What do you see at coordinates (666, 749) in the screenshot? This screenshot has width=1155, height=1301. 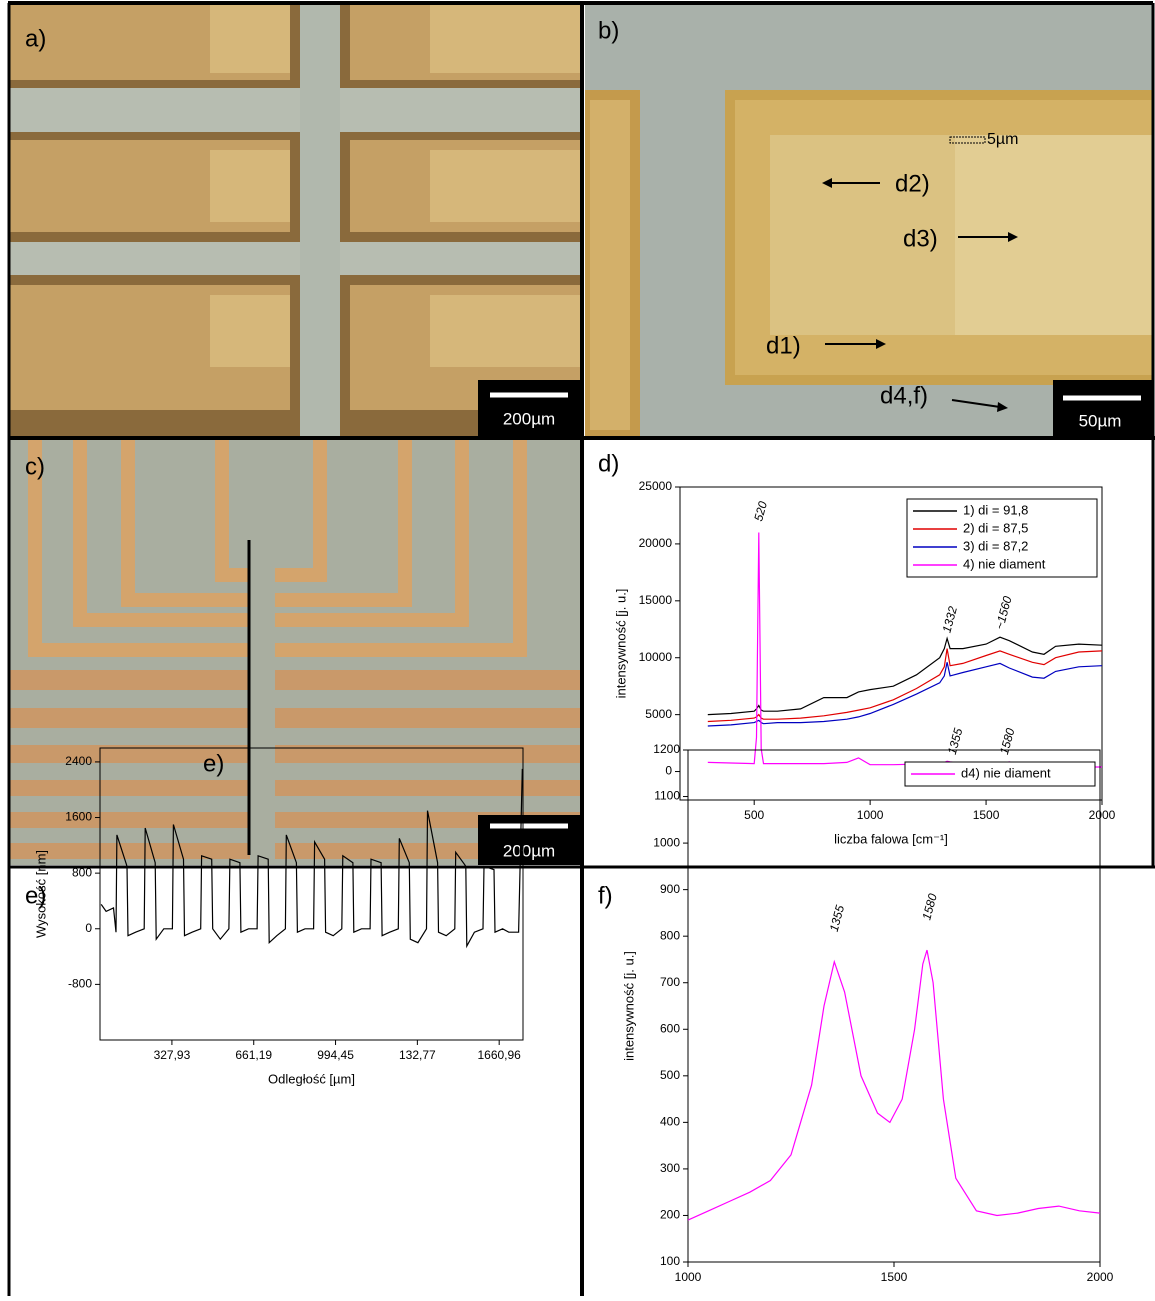 I see `y-tick-label: 1200` at bounding box center [666, 749].